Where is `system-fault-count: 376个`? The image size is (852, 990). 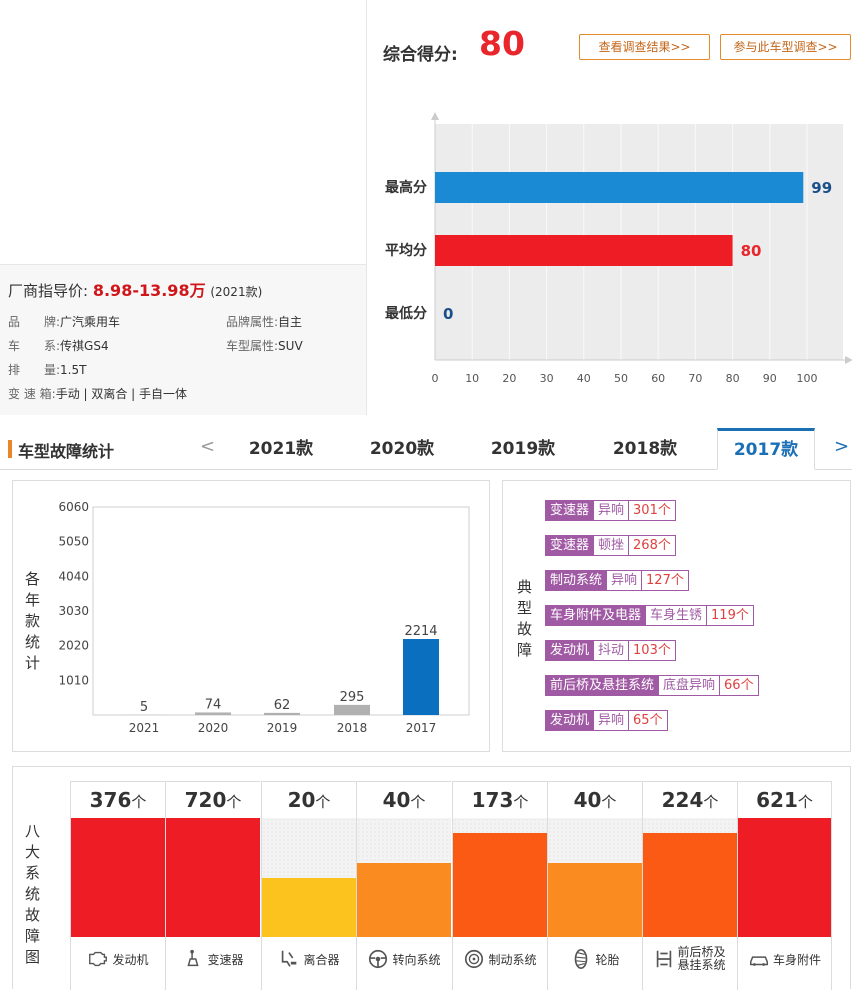
system-fault-count: 376个 is located at coordinates (118, 799).